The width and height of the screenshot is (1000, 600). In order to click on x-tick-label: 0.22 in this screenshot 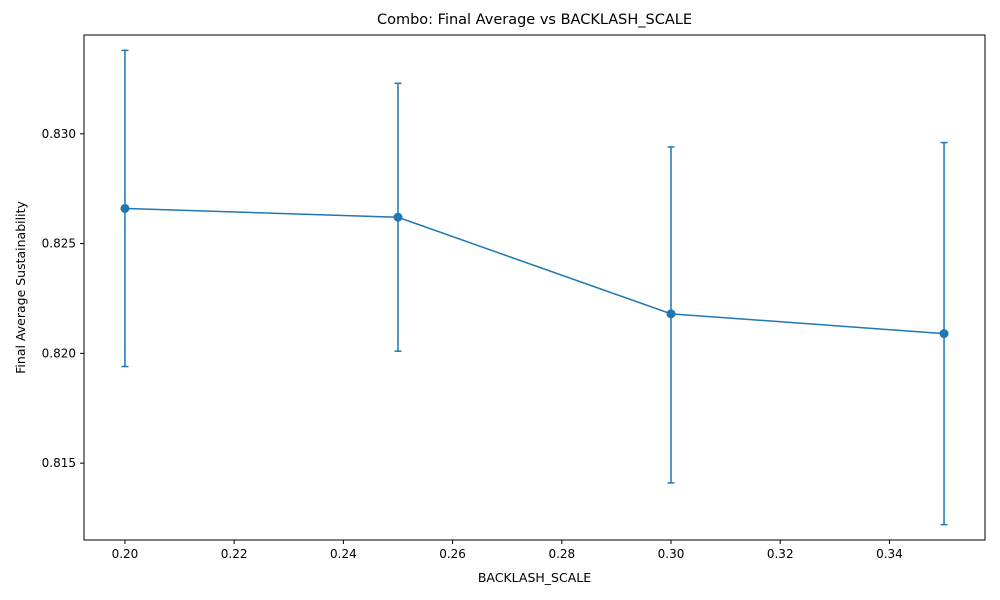, I will do `click(234, 554)`.